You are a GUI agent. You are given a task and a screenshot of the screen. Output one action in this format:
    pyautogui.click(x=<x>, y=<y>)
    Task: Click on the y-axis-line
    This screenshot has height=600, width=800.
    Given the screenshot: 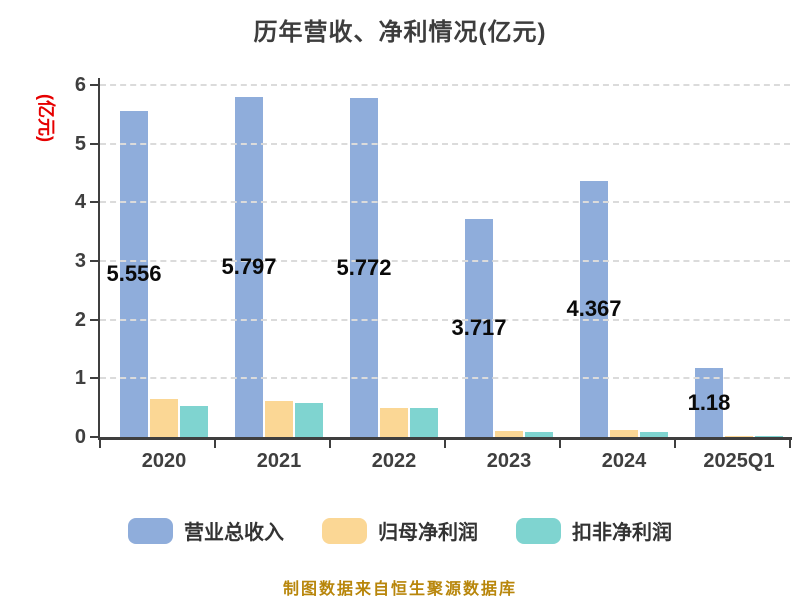 What is the action you would take?
    pyautogui.click(x=99, y=258)
    